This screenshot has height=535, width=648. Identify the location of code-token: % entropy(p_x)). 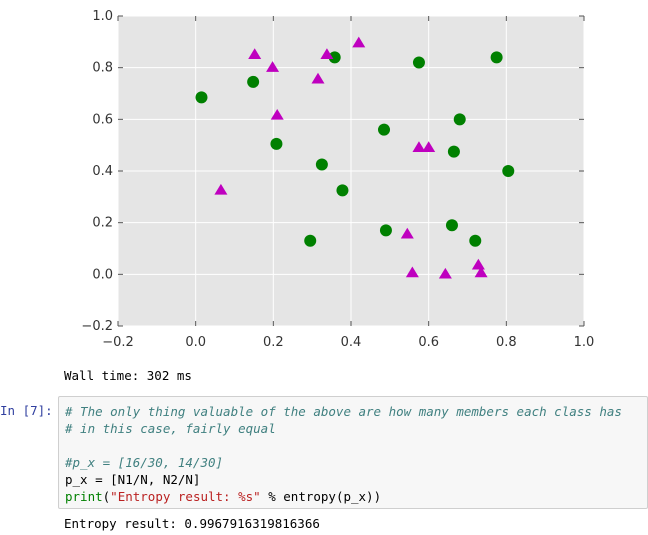
(321, 496).